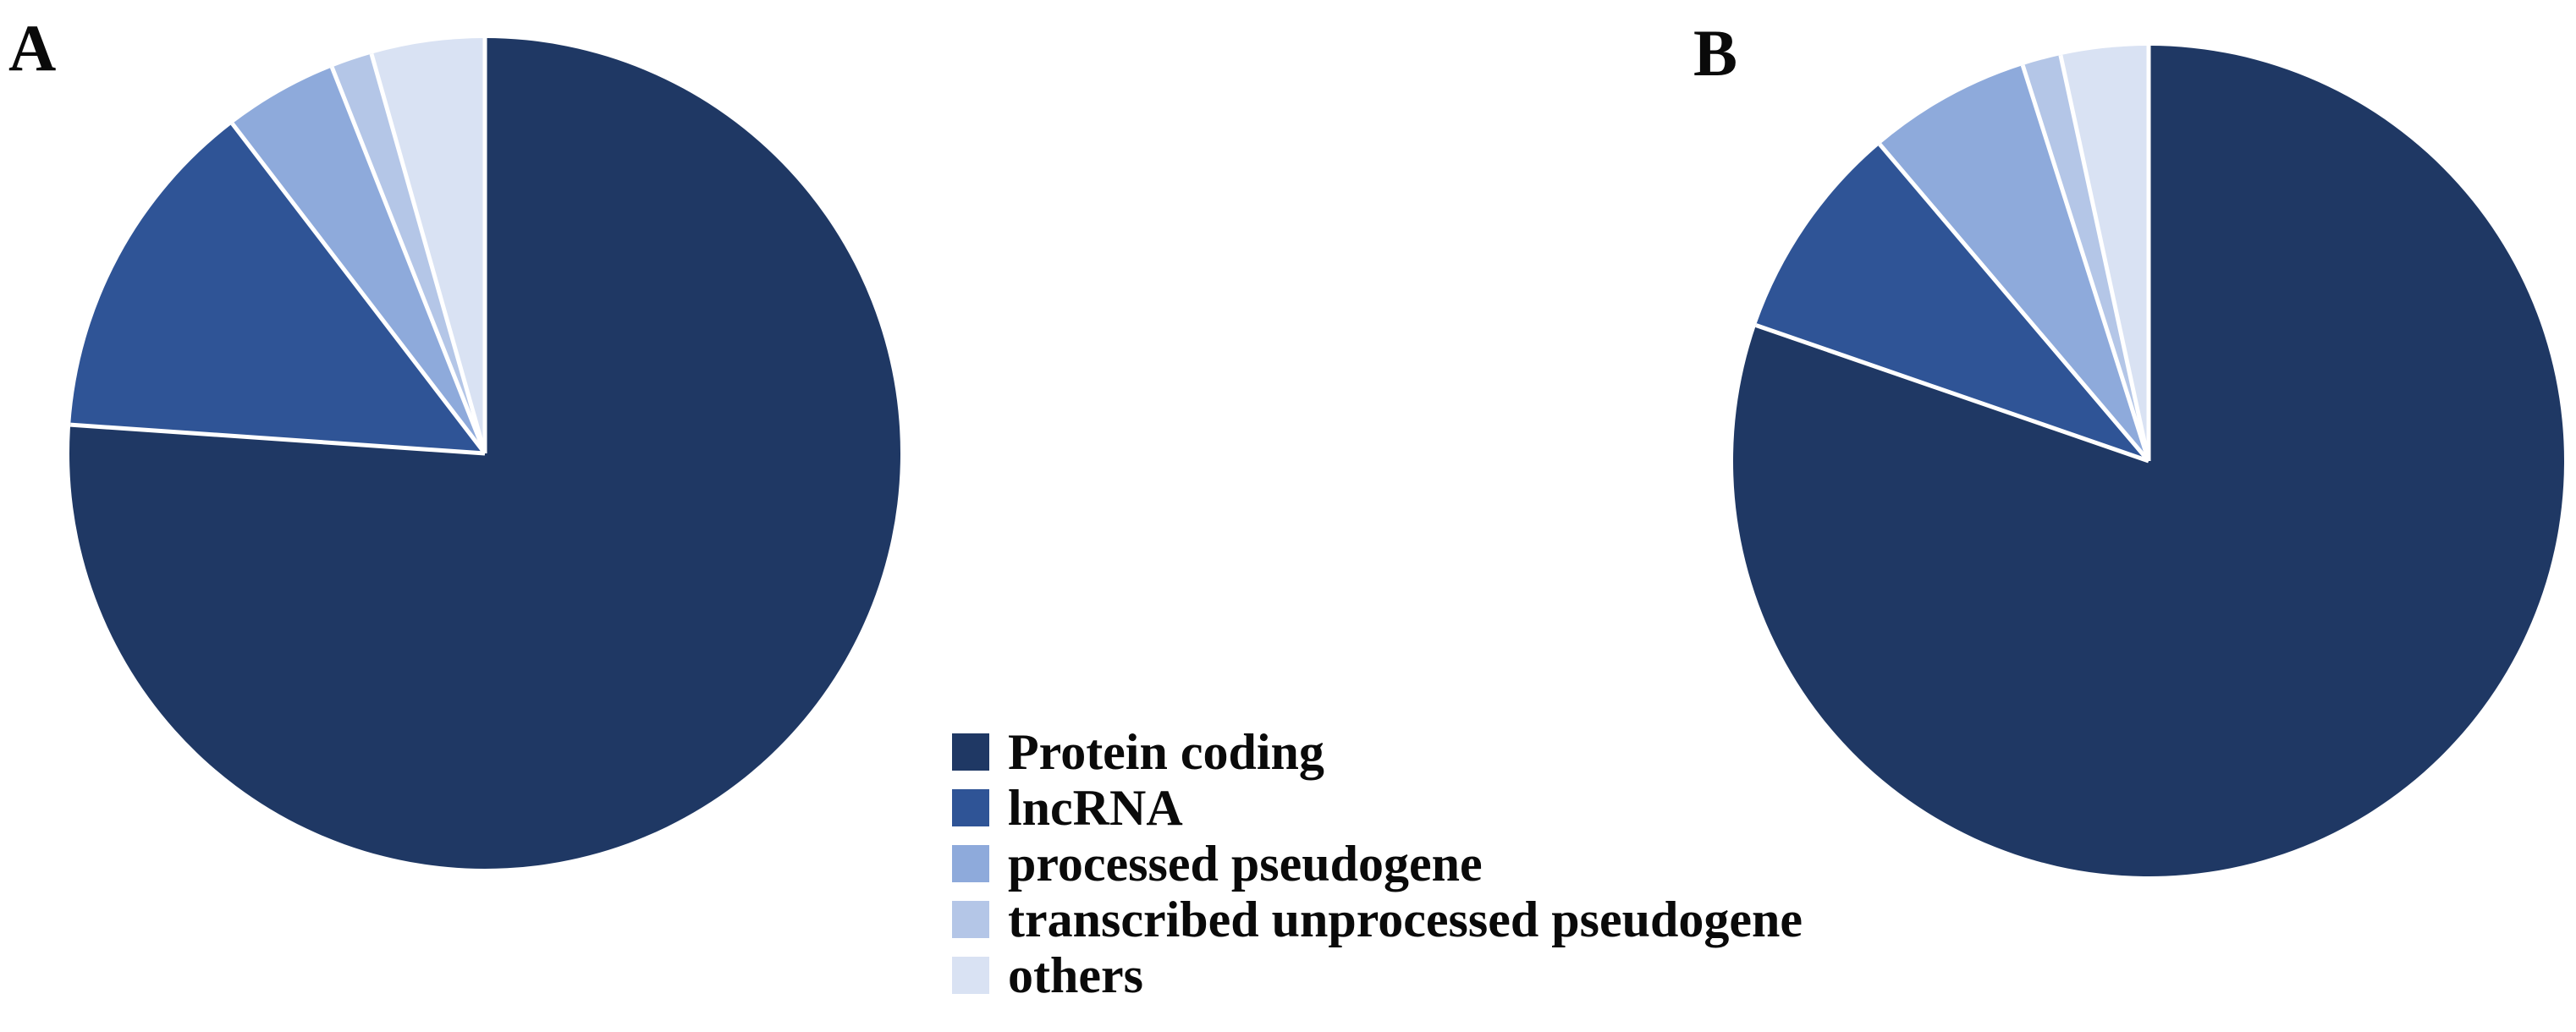 The width and height of the screenshot is (2576, 1032). What do you see at coordinates (971, 976) in the screenshot?
I see `legend-swatch-others` at bounding box center [971, 976].